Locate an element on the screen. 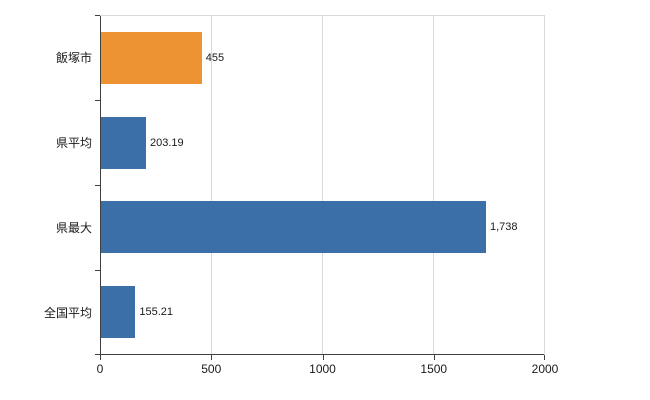 Image resolution: width=650 pixels, height=400 pixels. bar-row: 155.21 is located at coordinates (322, 312).